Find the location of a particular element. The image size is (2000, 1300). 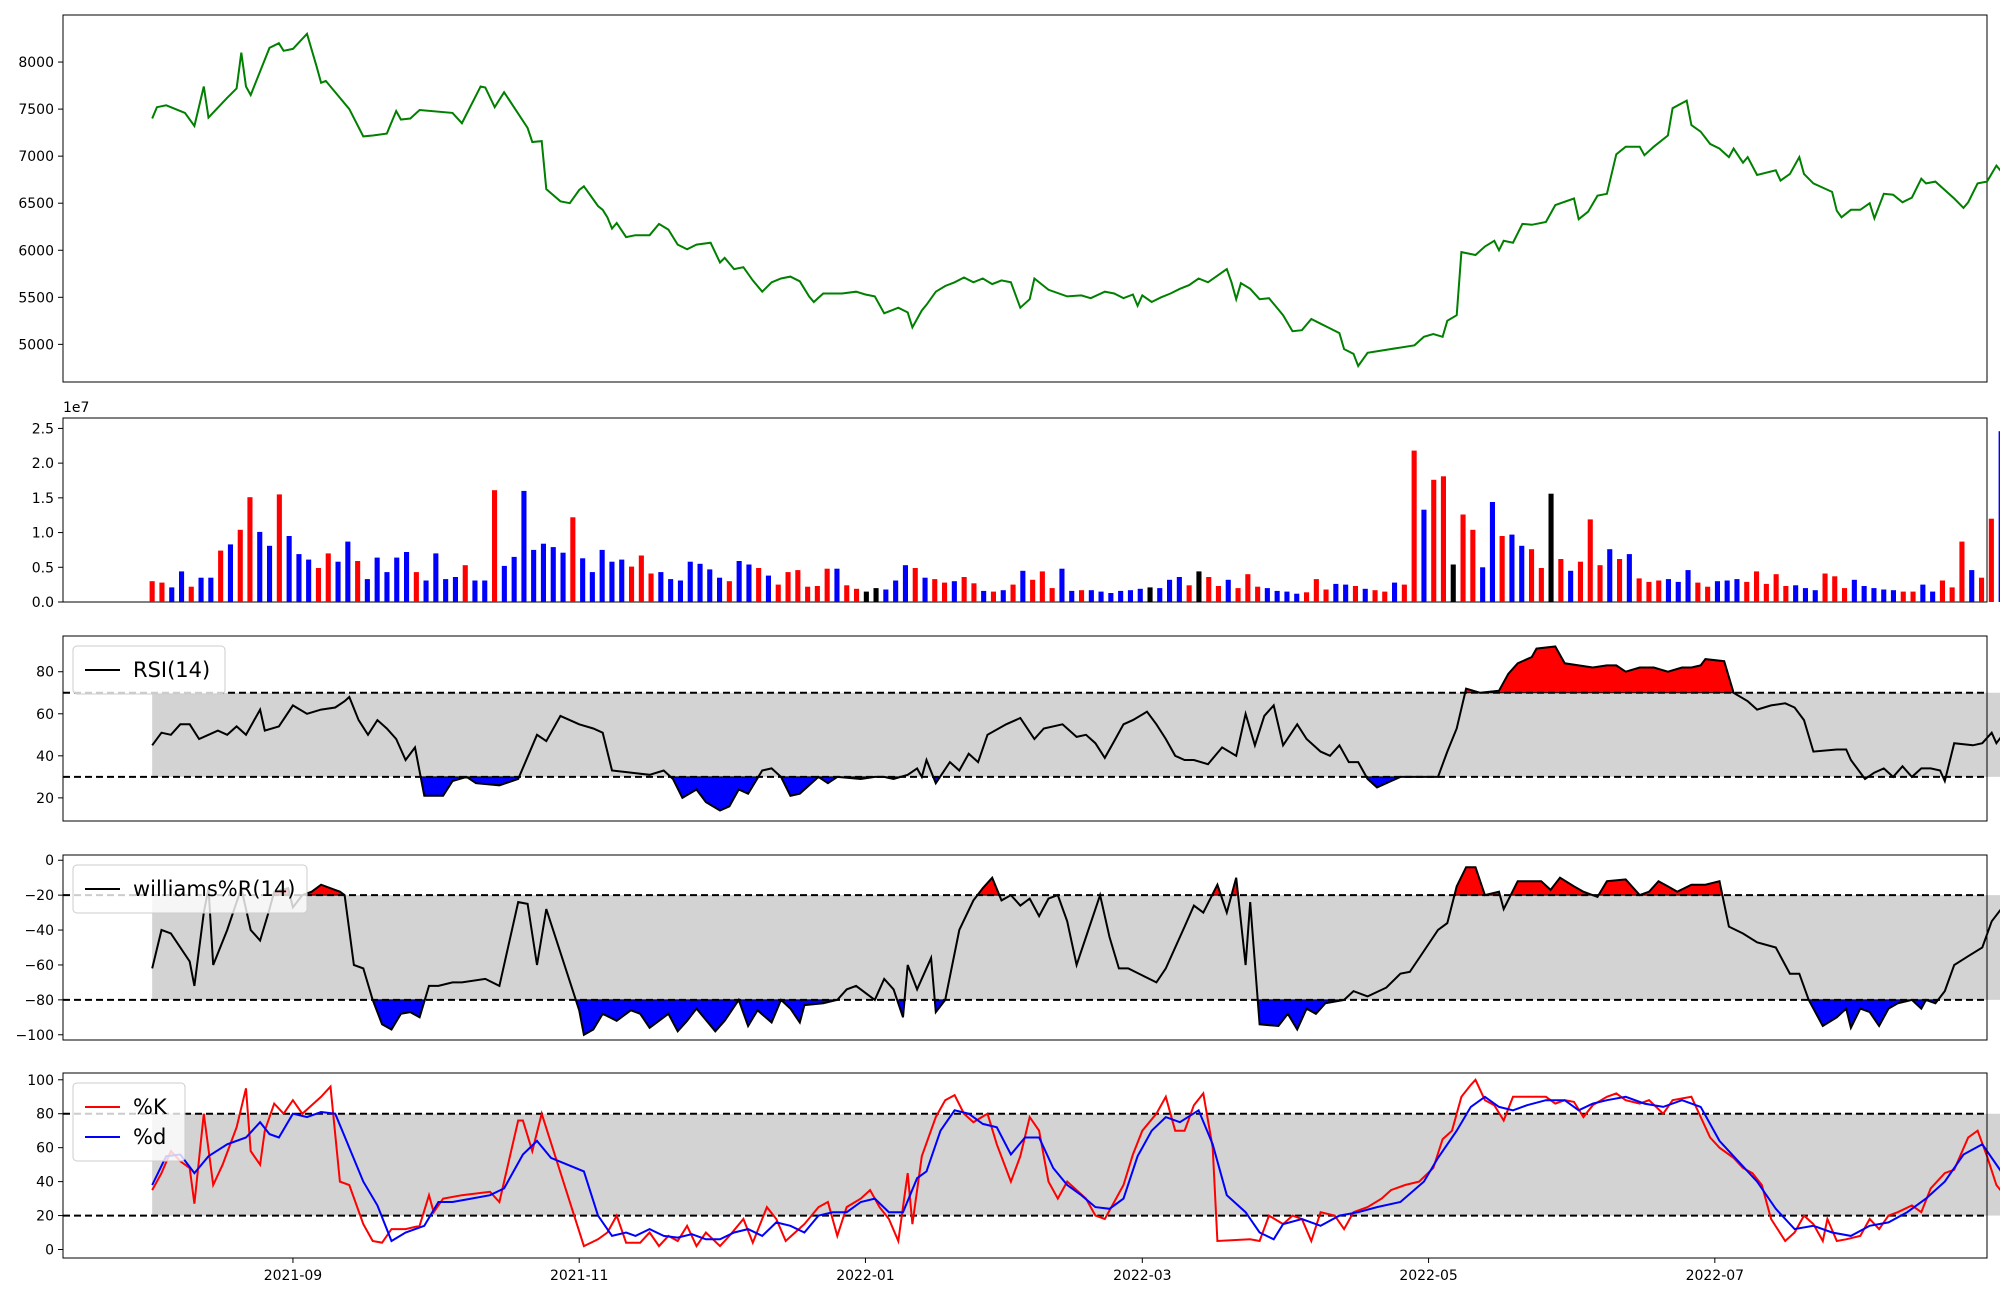

axes-frame is located at coordinates (1025, 947).